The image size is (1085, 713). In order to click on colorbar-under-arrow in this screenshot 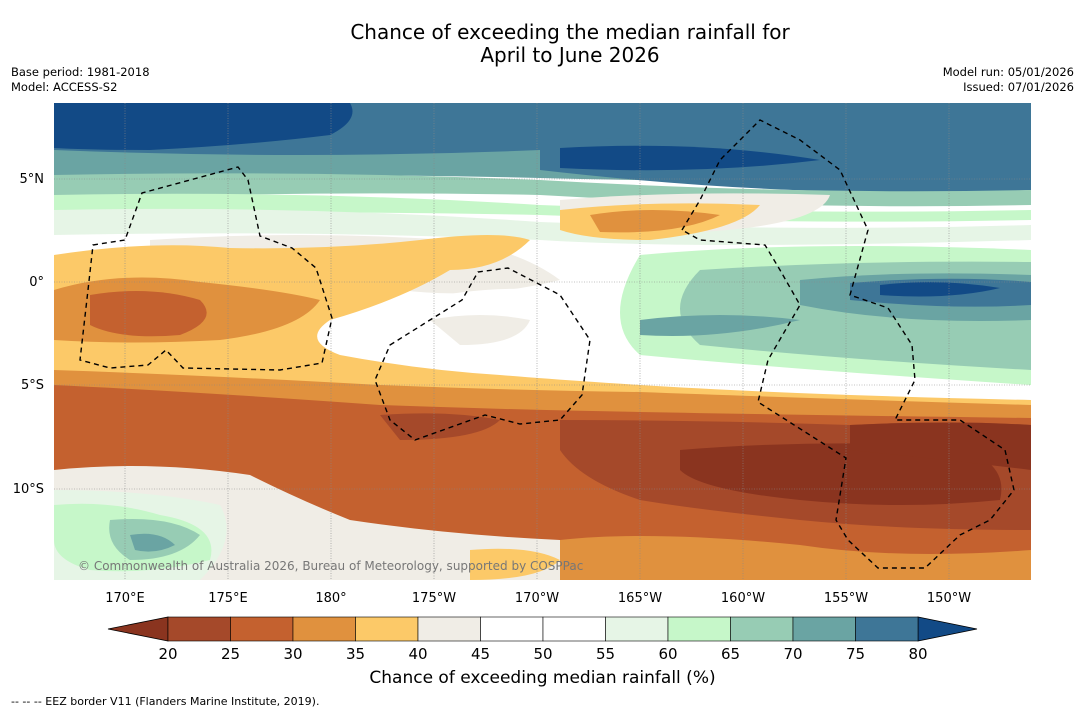, I will do `click(138, 629)`.